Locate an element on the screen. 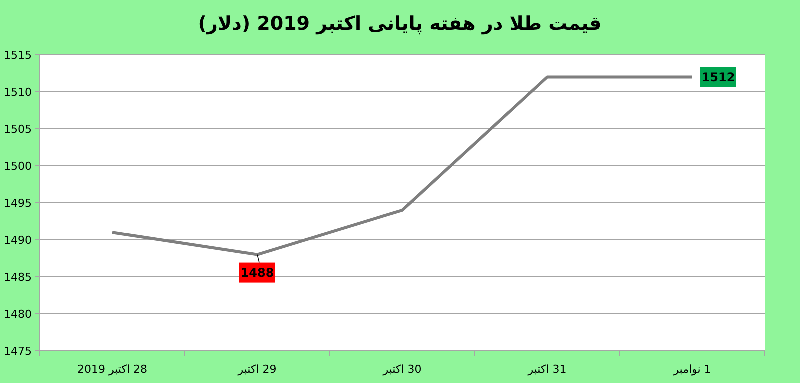  y-tick-label: 1495 is located at coordinates (18, 203).